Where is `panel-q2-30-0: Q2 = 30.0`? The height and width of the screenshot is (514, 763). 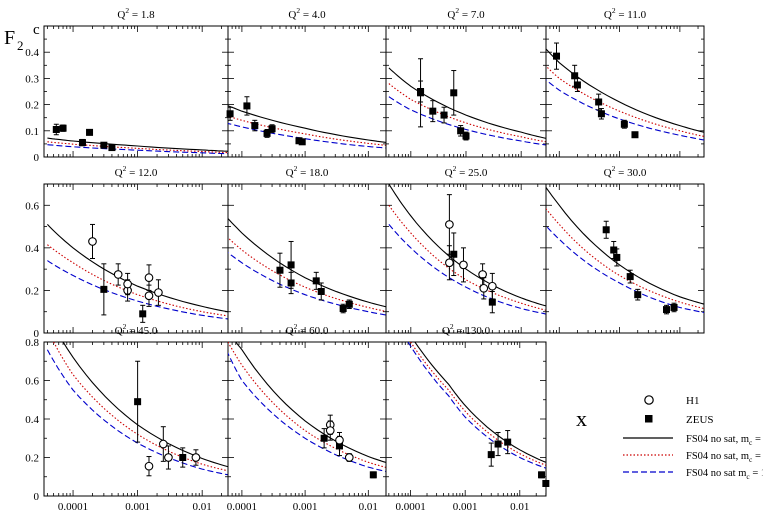 panel-q2-30-0: Q2 = 30.0 is located at coordinates (625, 249).